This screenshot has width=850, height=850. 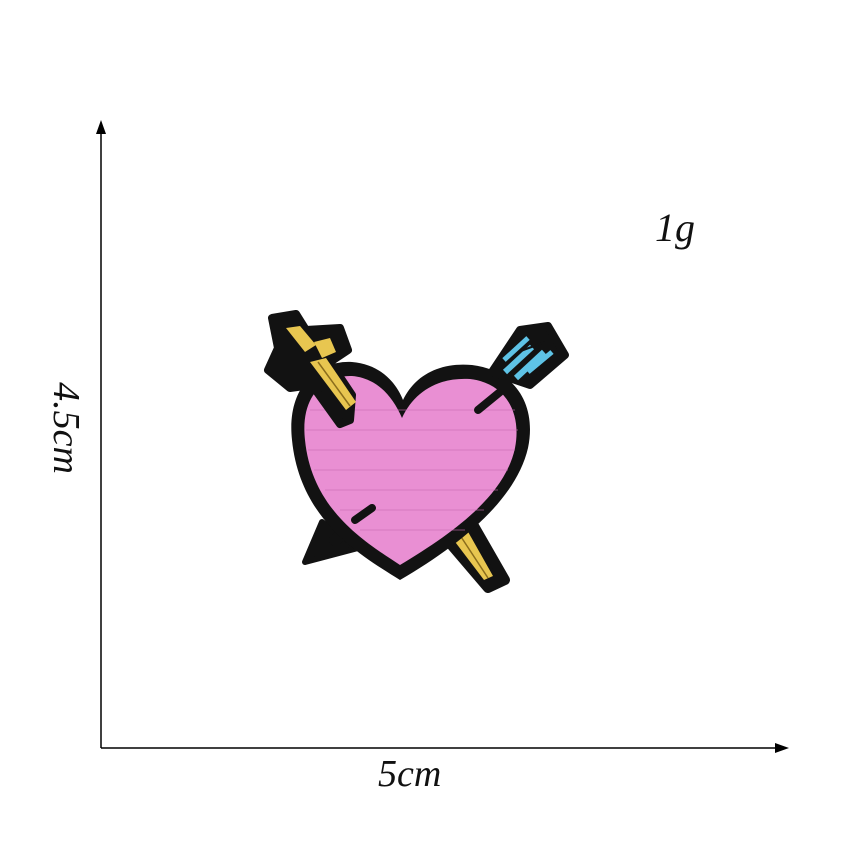 I want to click on height-label: 4.5cm, so click(x=66, y=428).